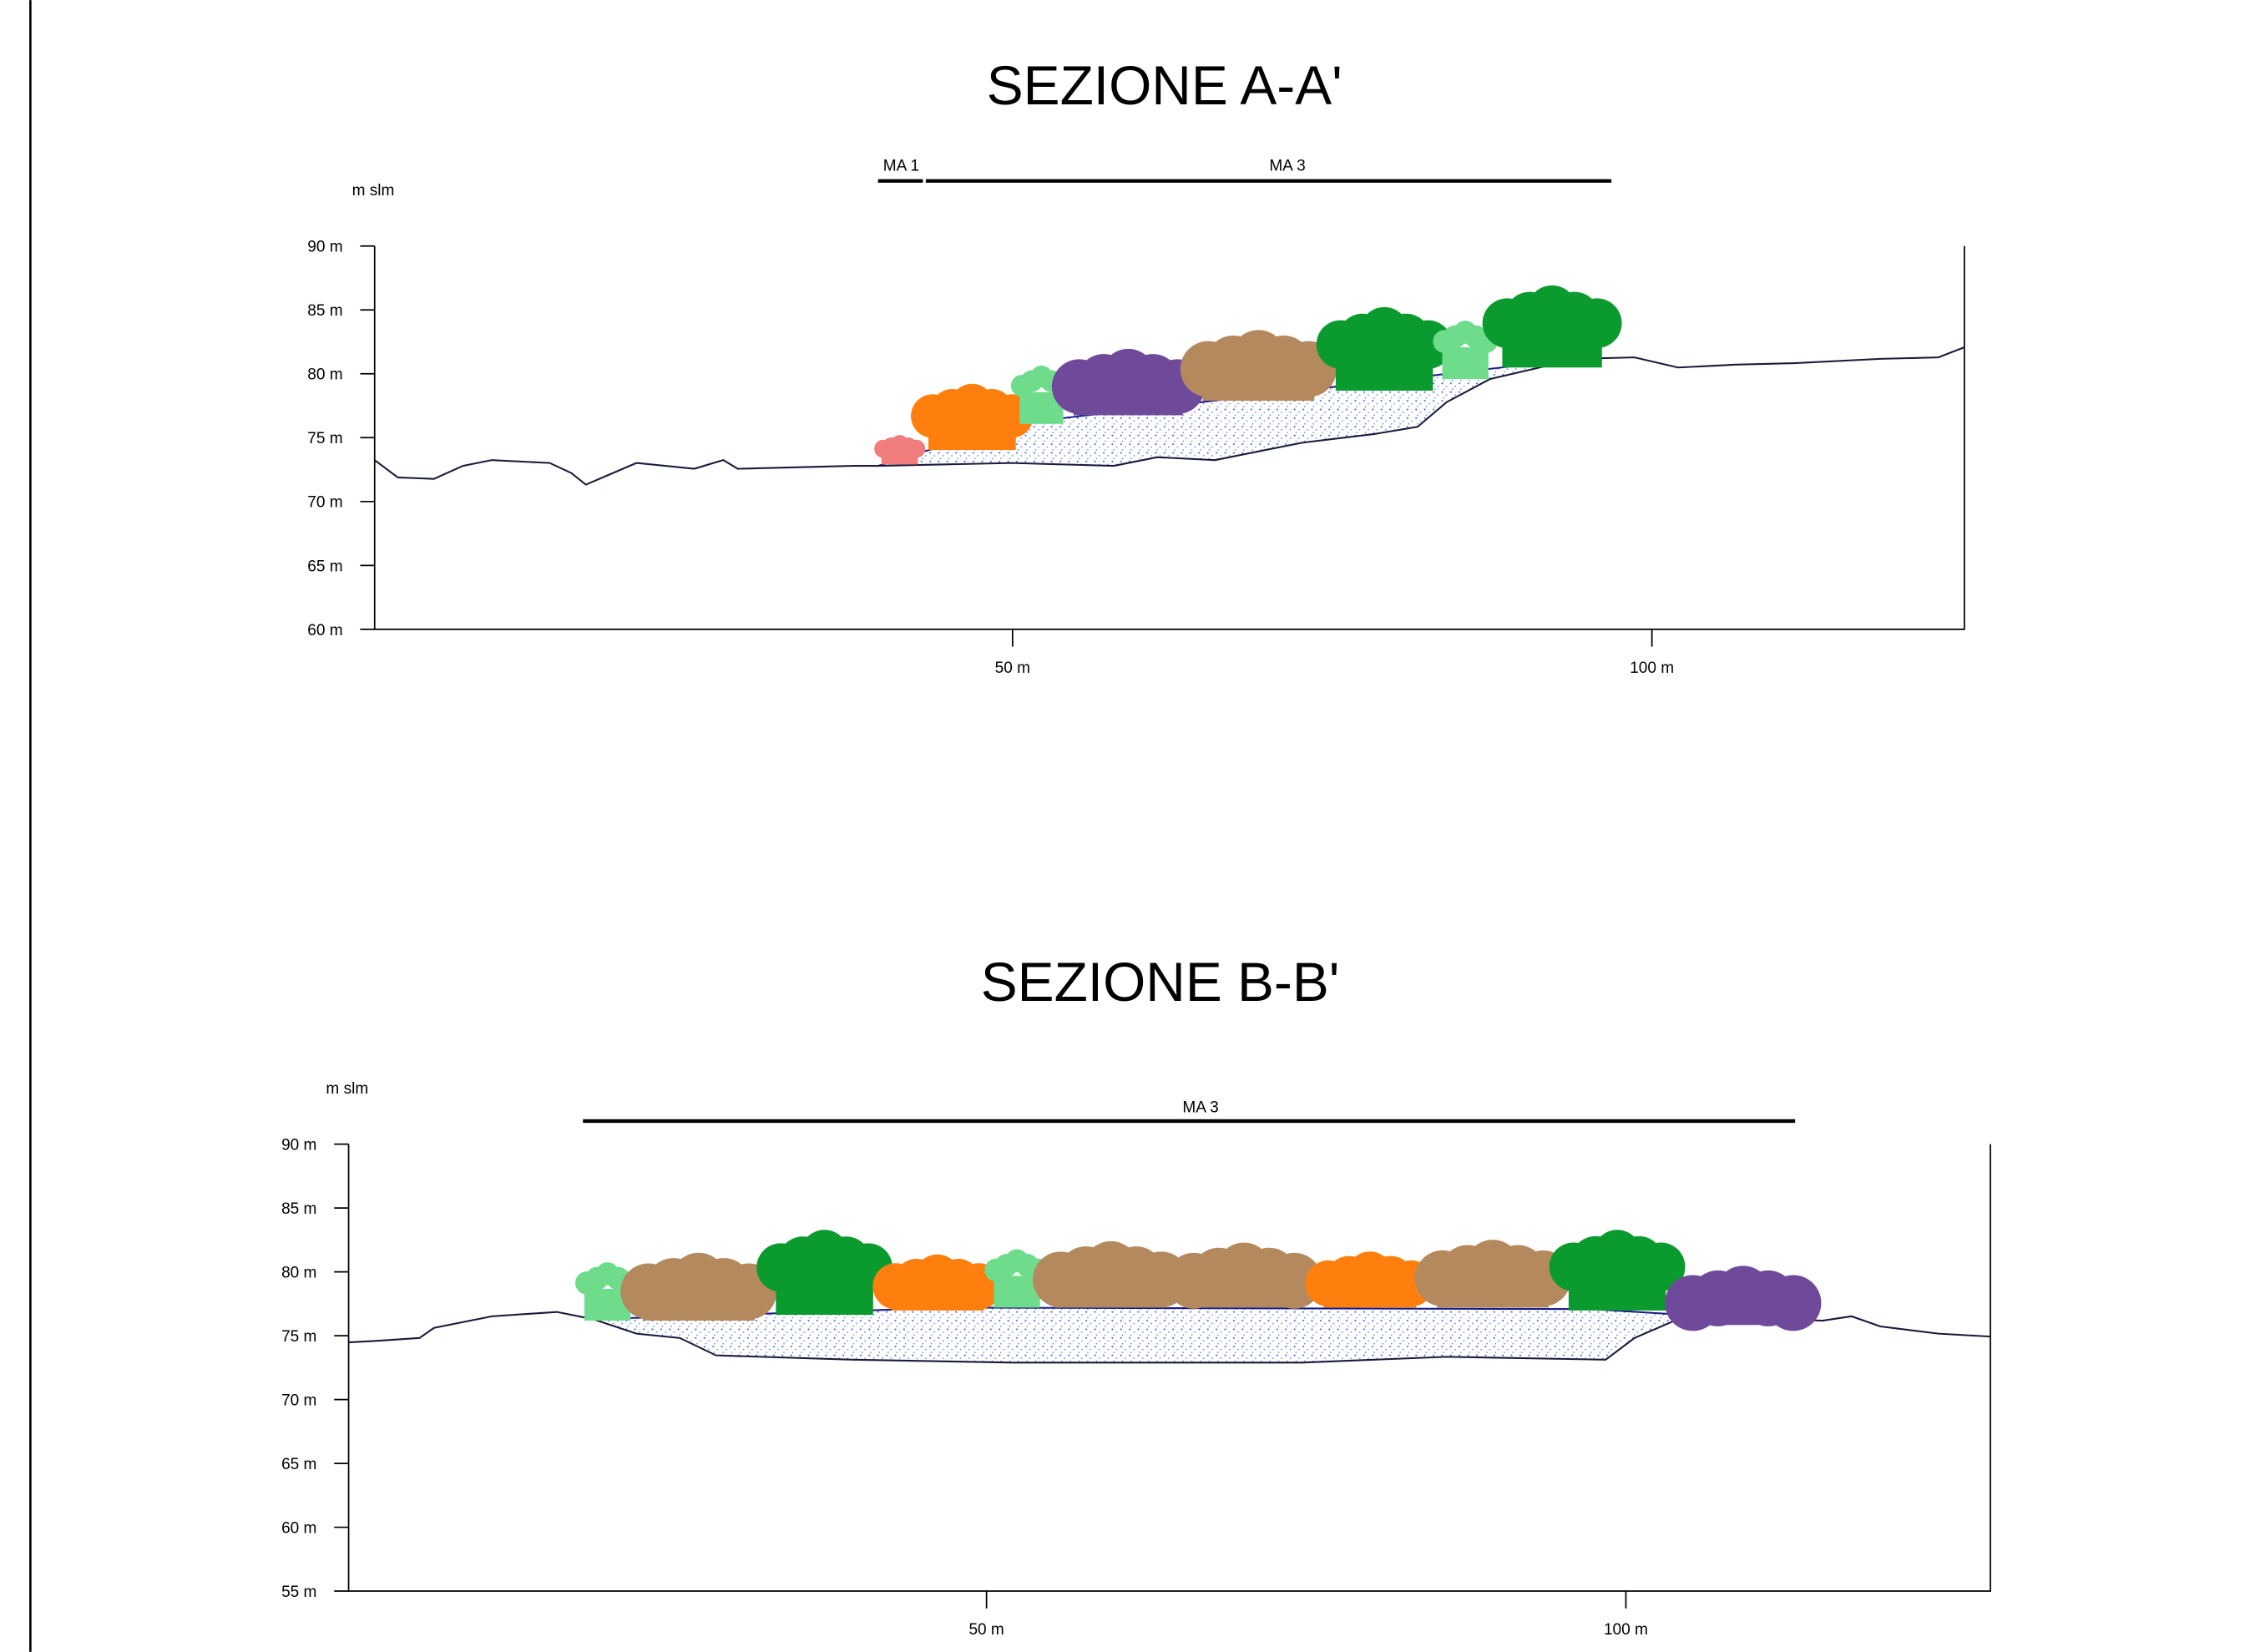  Describe the element at coordinates (1160, 982) in the screenshot. I see `title: SEZIONE B-B'` at that location.